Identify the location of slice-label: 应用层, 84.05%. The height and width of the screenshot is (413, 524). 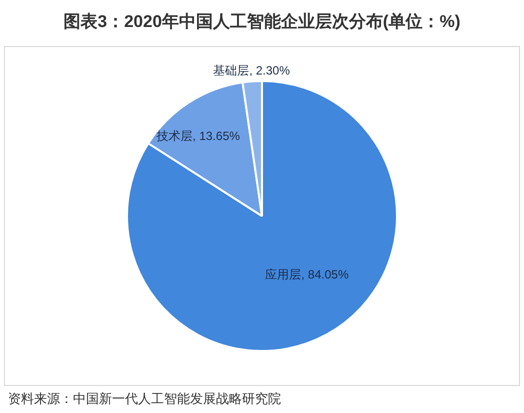
(307, 275).